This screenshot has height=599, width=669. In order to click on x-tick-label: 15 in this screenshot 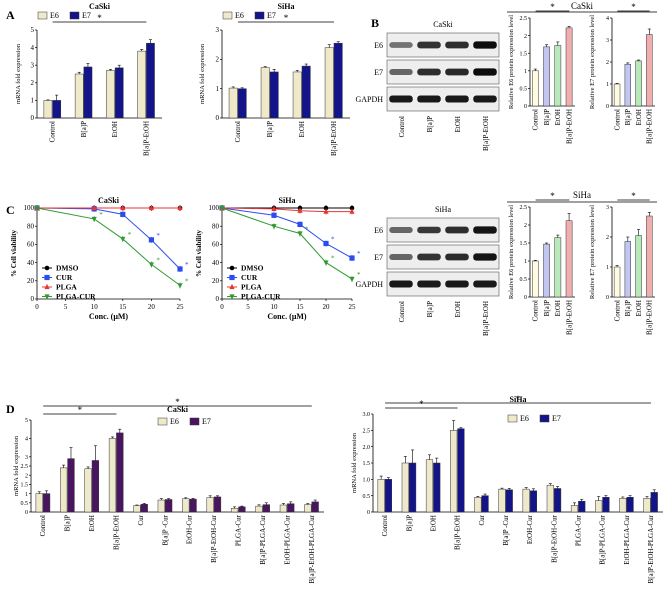, I will do `click(123, 307)`.